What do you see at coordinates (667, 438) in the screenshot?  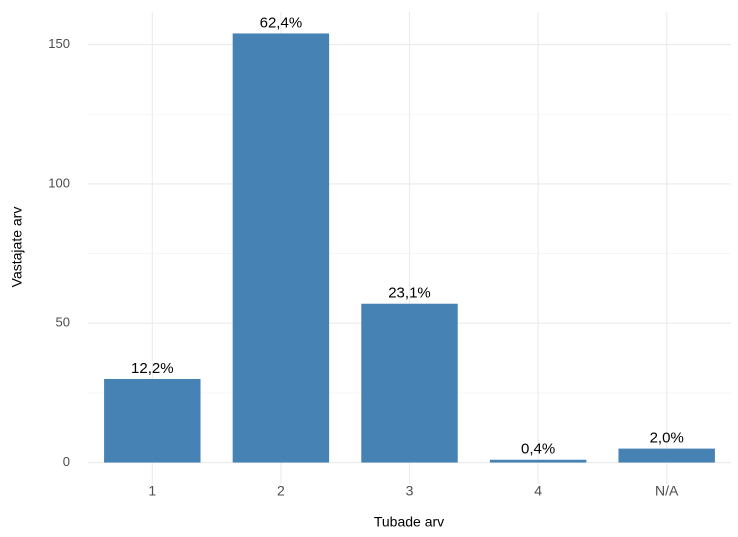 I see `value-label: 2,0%` at bounding box center [667, 438].